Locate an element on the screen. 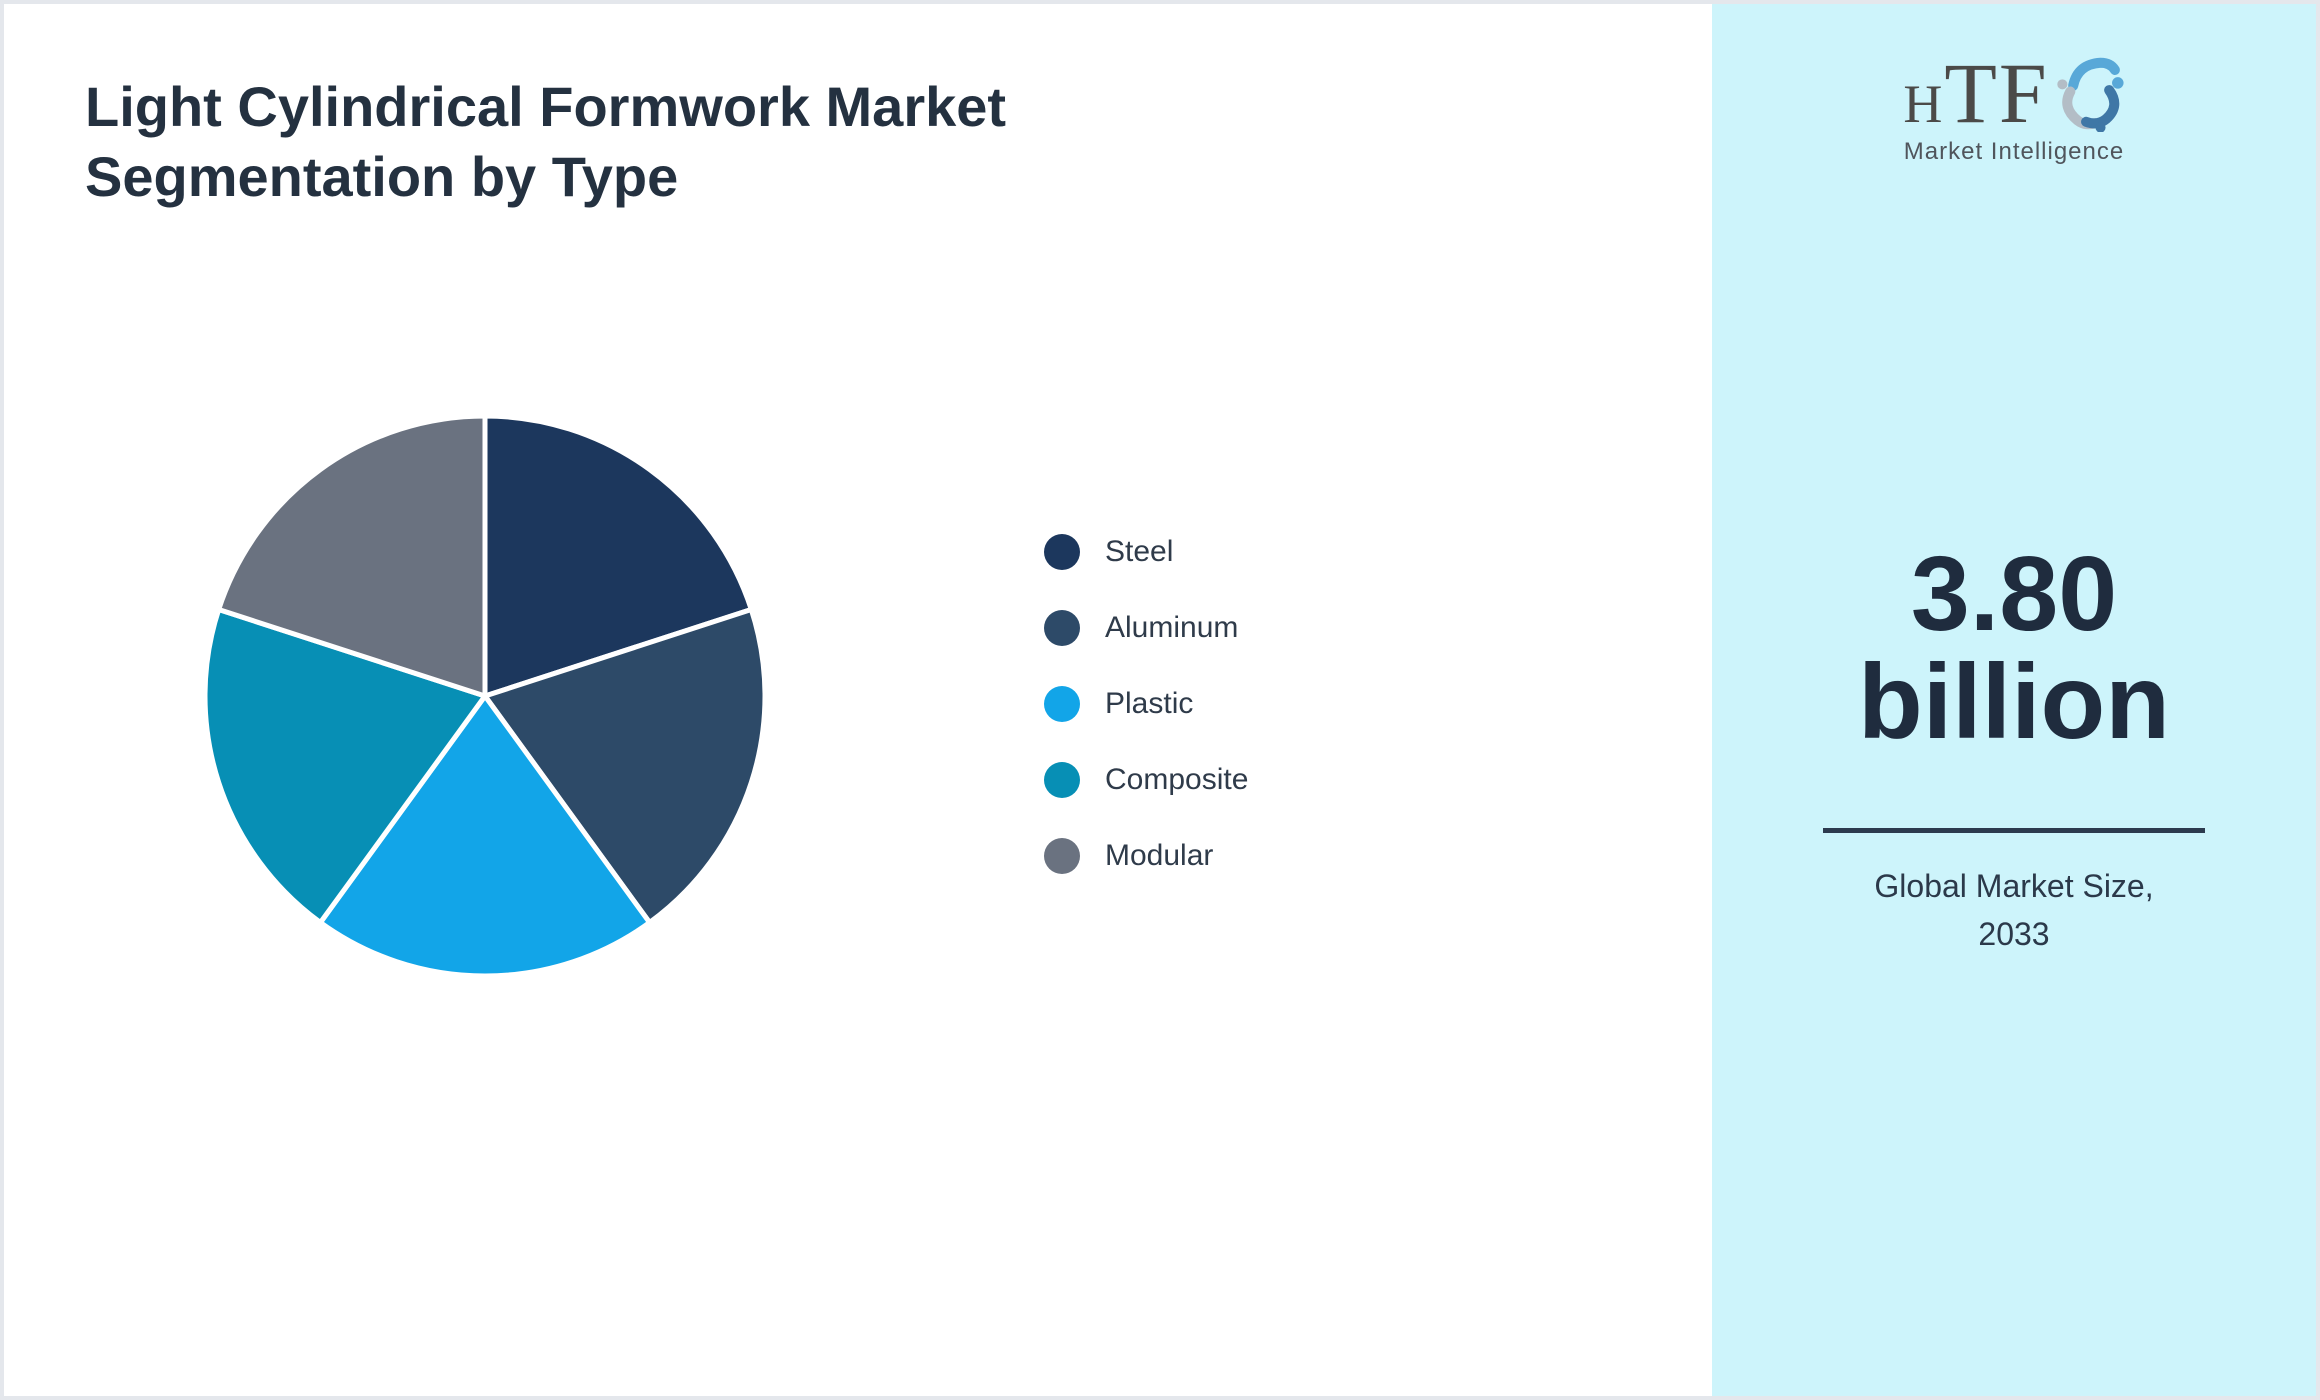 Image resolution: width=2320 pixels, height=1400 pixels. htf-logo-text: HTF is located at coordinates (1975, 93).